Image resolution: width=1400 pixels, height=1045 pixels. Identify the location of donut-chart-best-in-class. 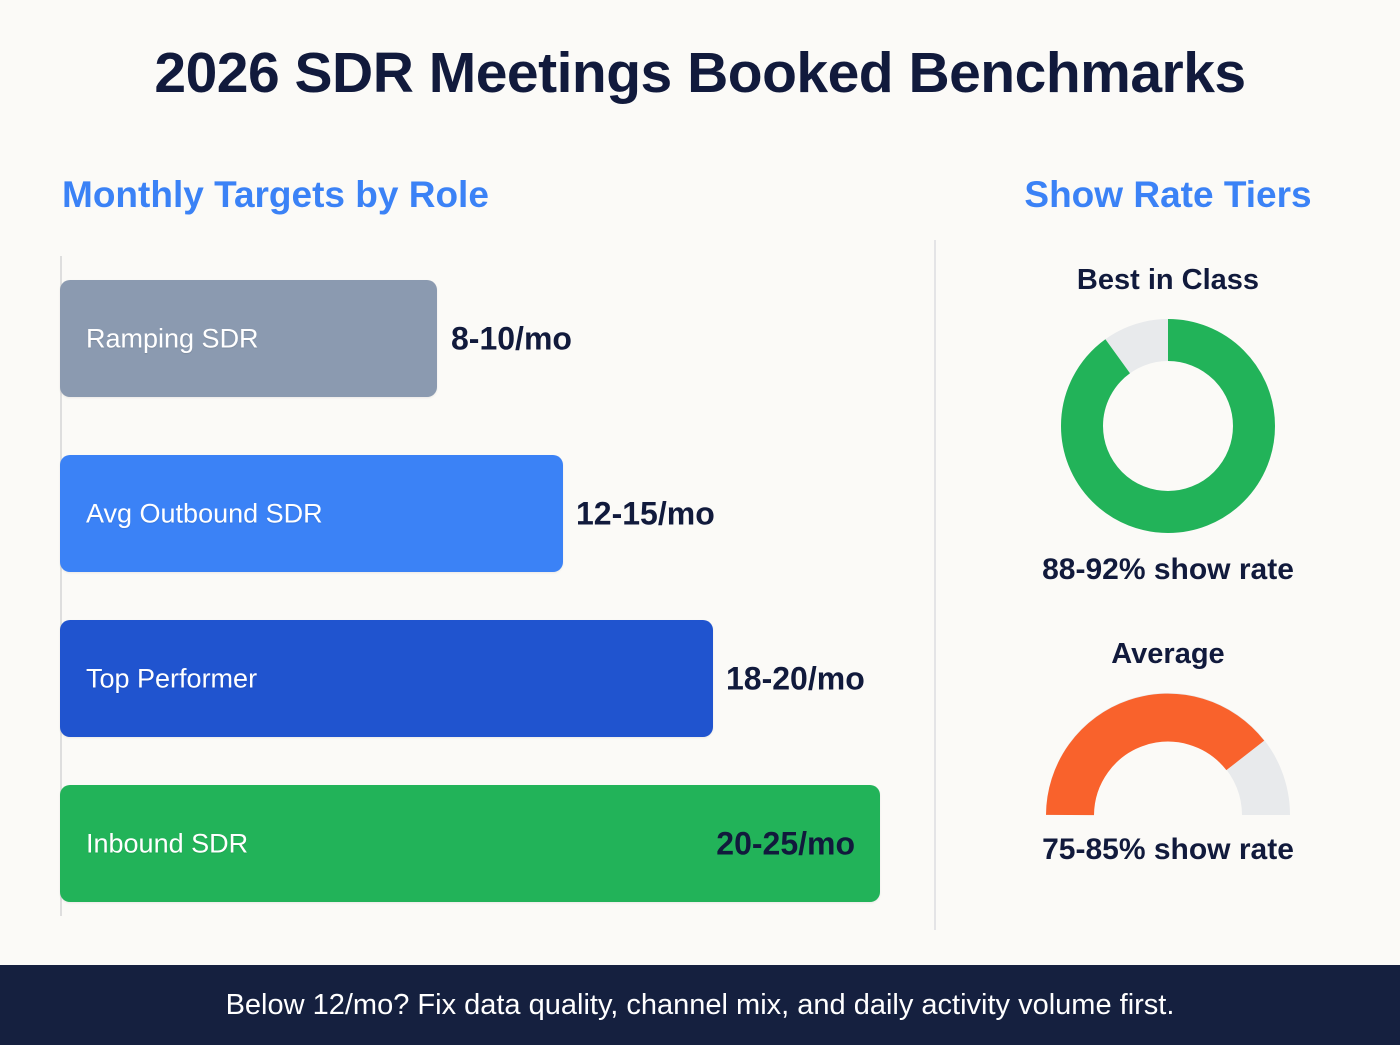
(1168, 426).